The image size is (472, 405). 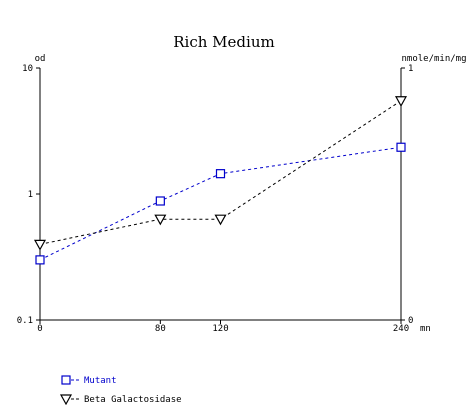 What do you see at coordinates (27, 69) in the screenshot?
I see `y-left-tick-label: 10` at bounding box center [27, 69].